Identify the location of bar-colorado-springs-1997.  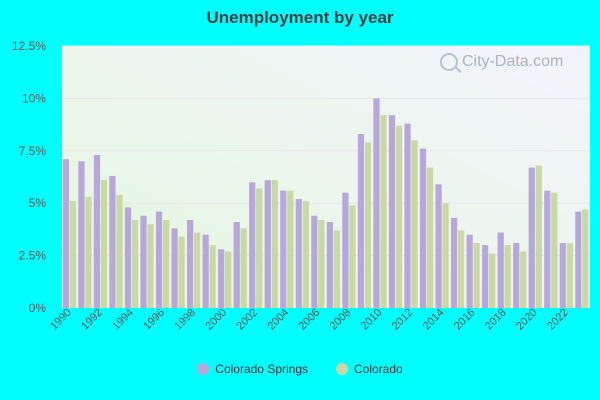
(174, 268).